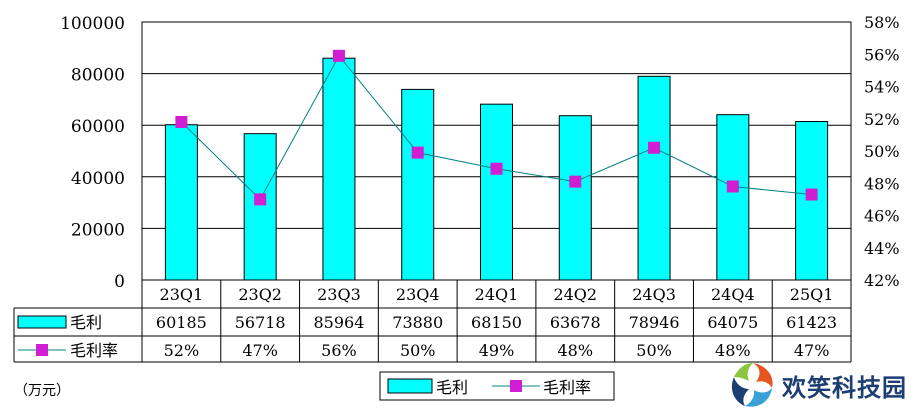 The image size is (918, 414). Describe the element at coordinates (567, 387) in the screenshot. I see `legend-label: 毛利率` at that location.